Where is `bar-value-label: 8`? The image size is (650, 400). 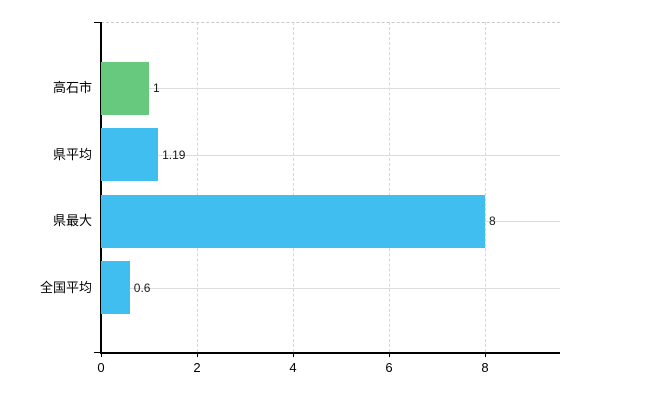 bar-value-label: 8 is located at coordinates (492, 221).